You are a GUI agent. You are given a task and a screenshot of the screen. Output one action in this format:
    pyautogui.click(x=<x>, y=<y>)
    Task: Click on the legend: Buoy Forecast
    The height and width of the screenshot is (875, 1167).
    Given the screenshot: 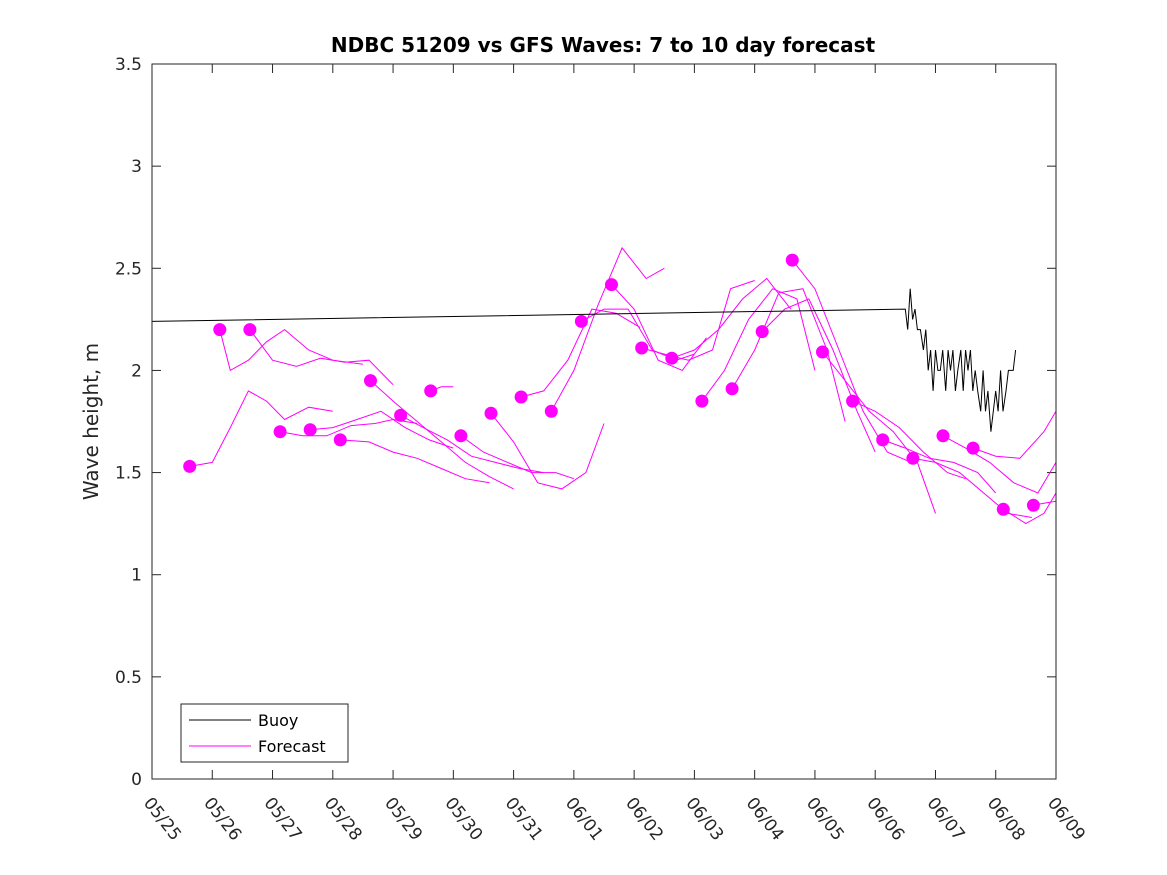 What is the action you would take?
    pyautogui.click(x=264, y=733)
    